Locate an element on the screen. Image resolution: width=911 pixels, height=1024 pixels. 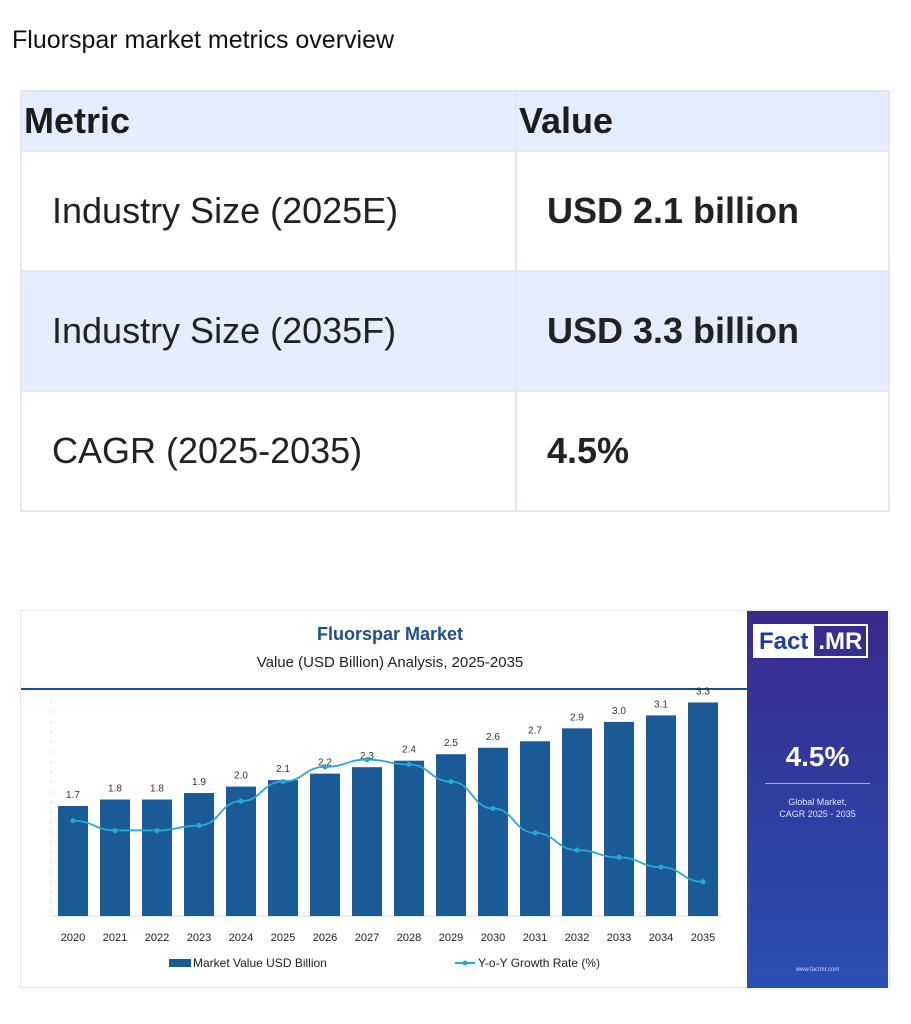
bar-value-label: 3.0 is located at coordinates (619, 711).